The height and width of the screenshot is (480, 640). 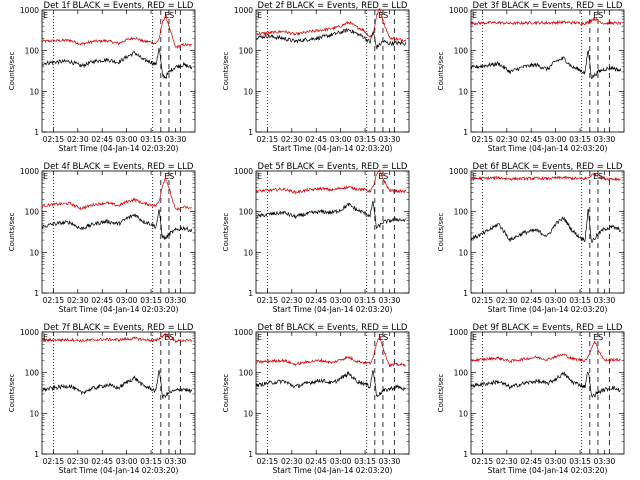 What do you see at coordinates (127, 300) in the screenshot?
I see `panel-4-xtick-label: 03:00` at bounding box center [127, 300].